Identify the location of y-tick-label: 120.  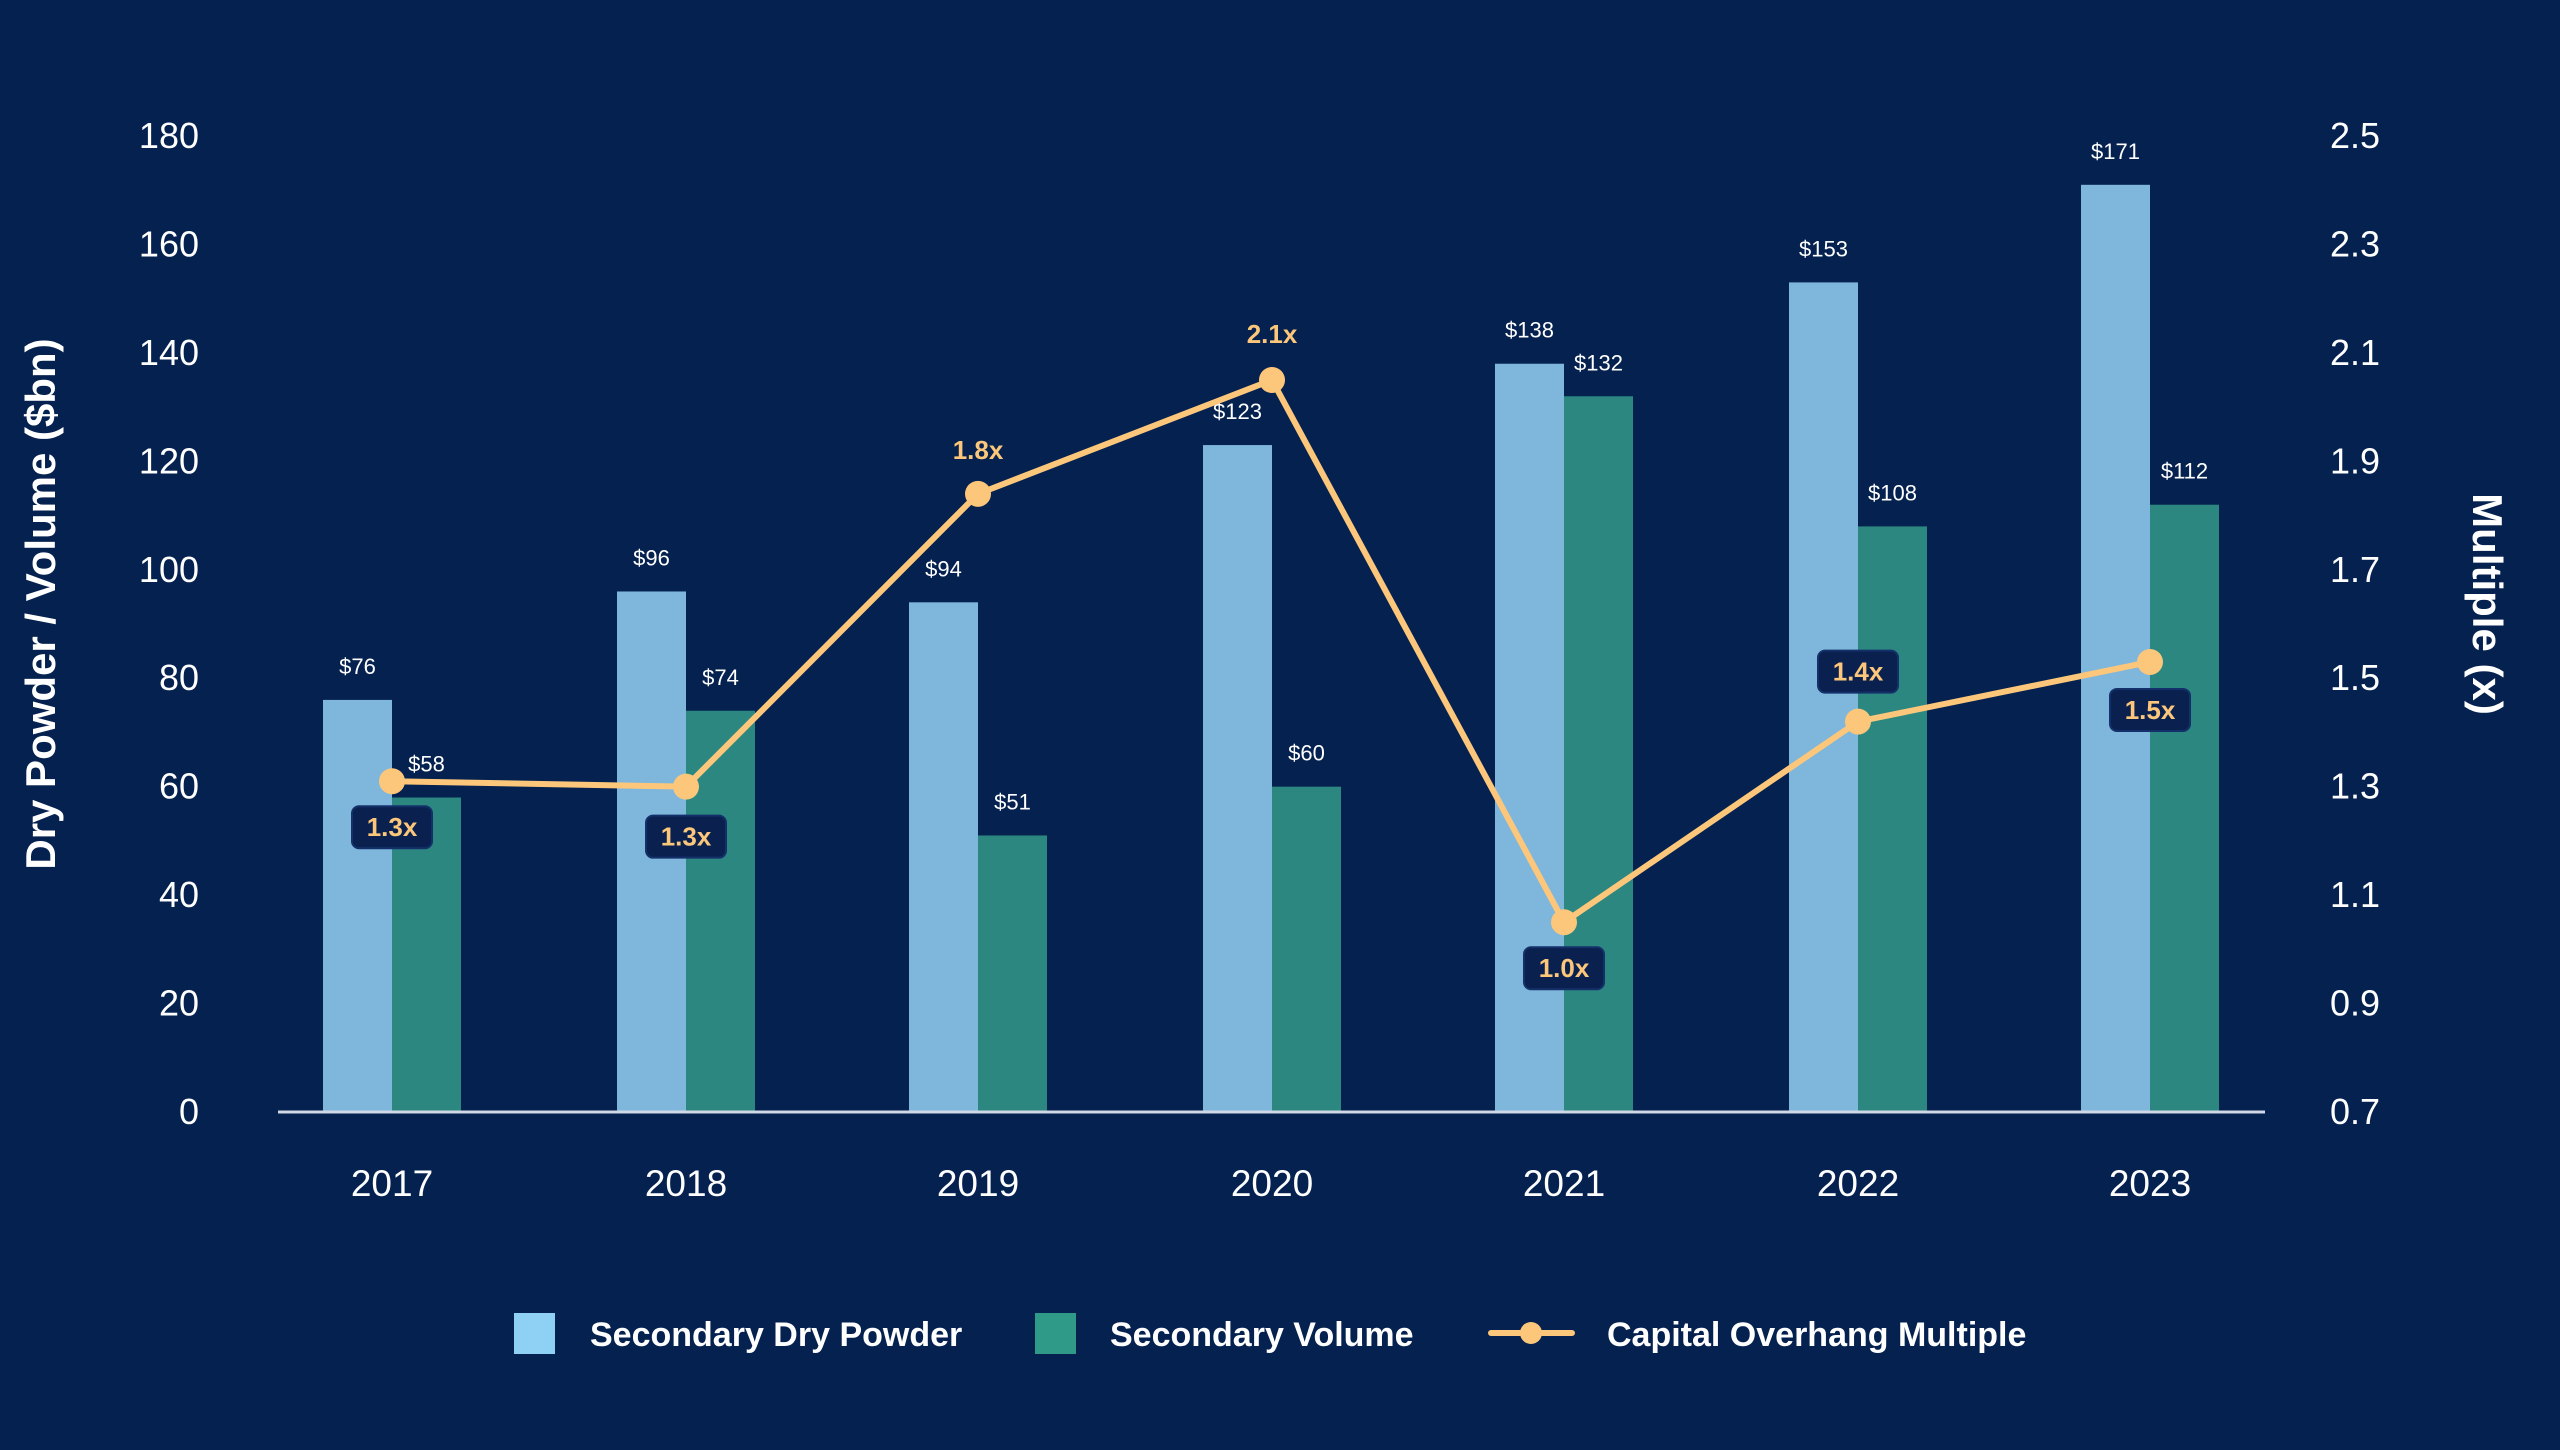
(169, 460).